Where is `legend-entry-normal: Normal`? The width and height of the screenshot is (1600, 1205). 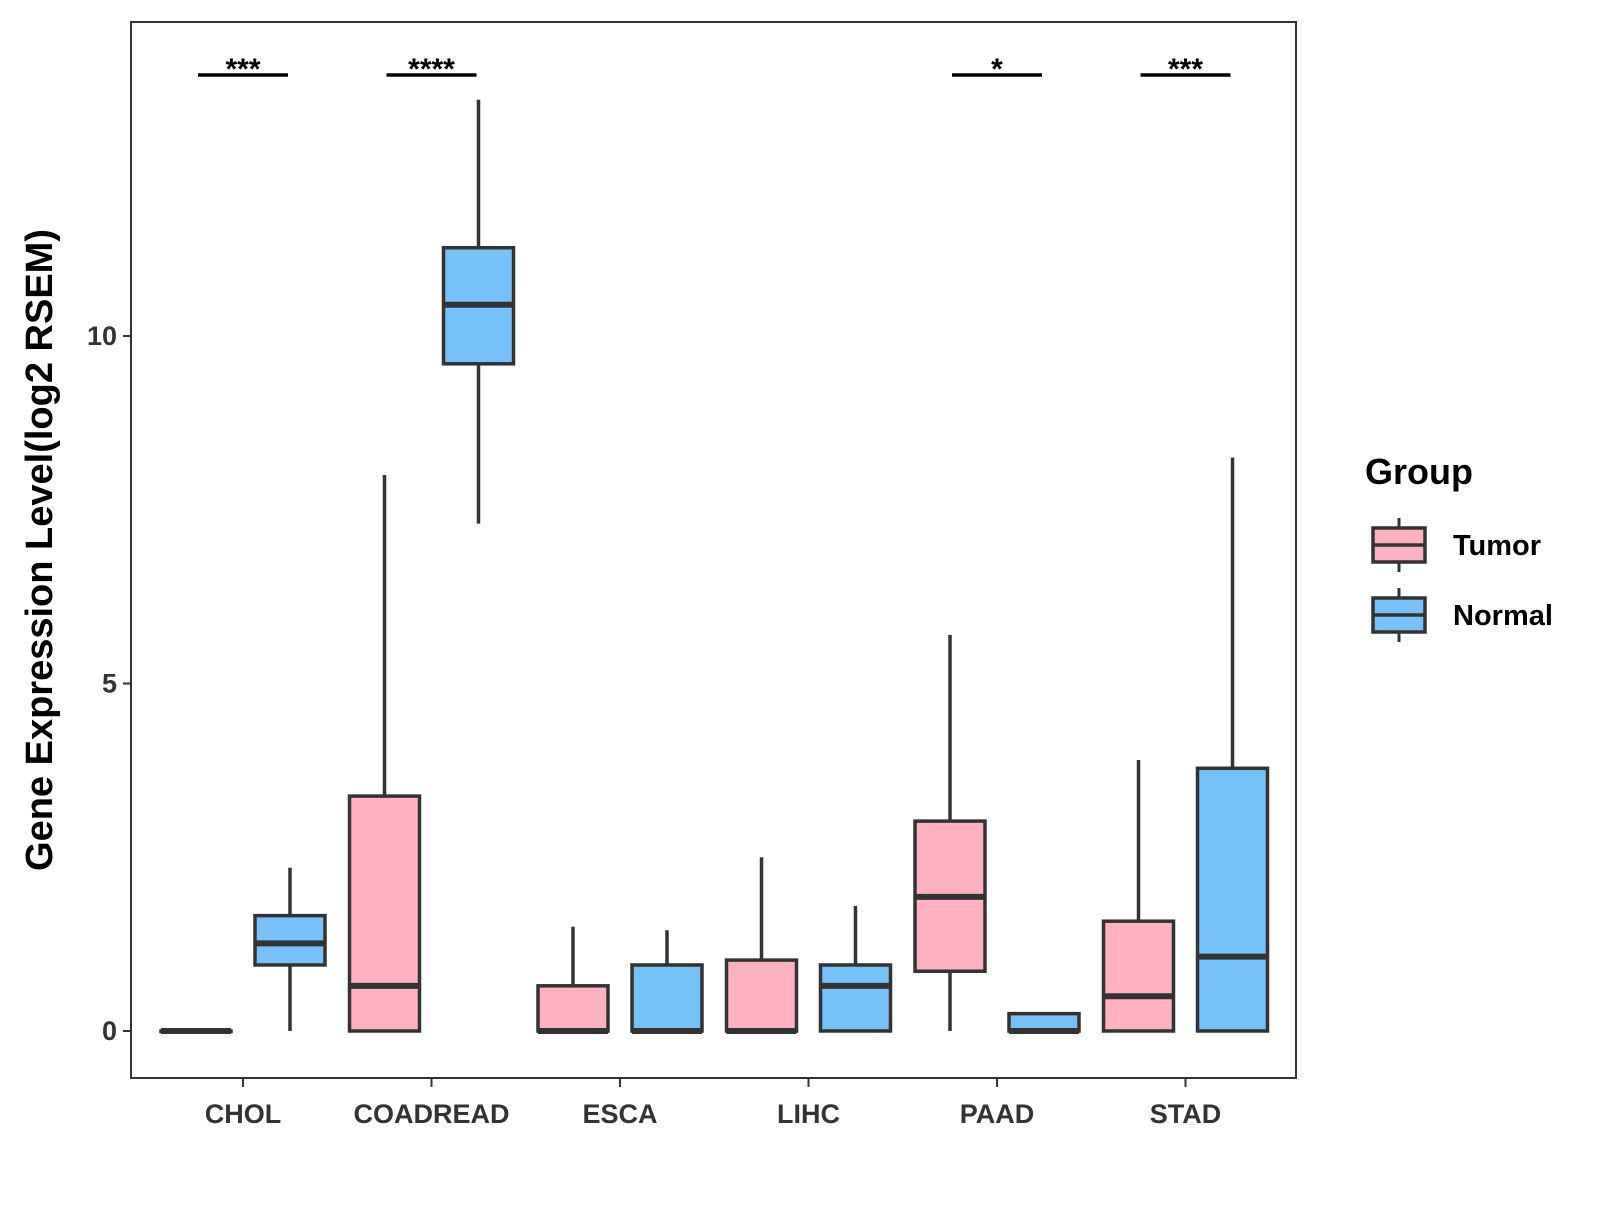
legend-entry-normal: Normal is located at coordinates (1462, 615).